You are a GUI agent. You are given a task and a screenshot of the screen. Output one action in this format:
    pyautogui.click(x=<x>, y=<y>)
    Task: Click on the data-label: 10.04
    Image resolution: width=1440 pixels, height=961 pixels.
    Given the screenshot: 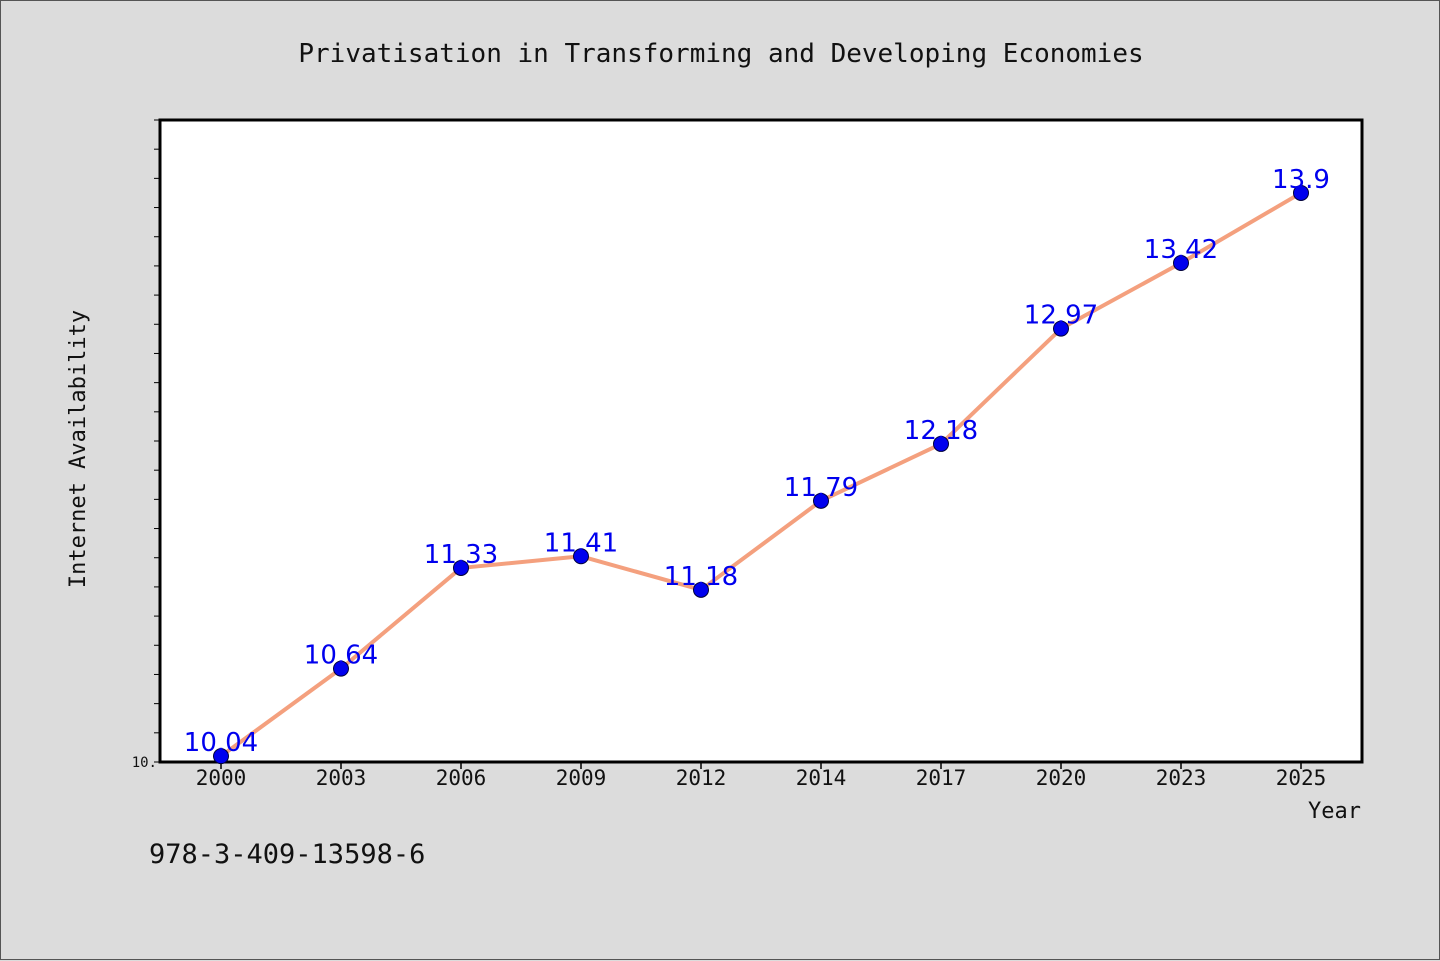 What is the action you would take?
    pyautogui.click(x=221, y=743)
    